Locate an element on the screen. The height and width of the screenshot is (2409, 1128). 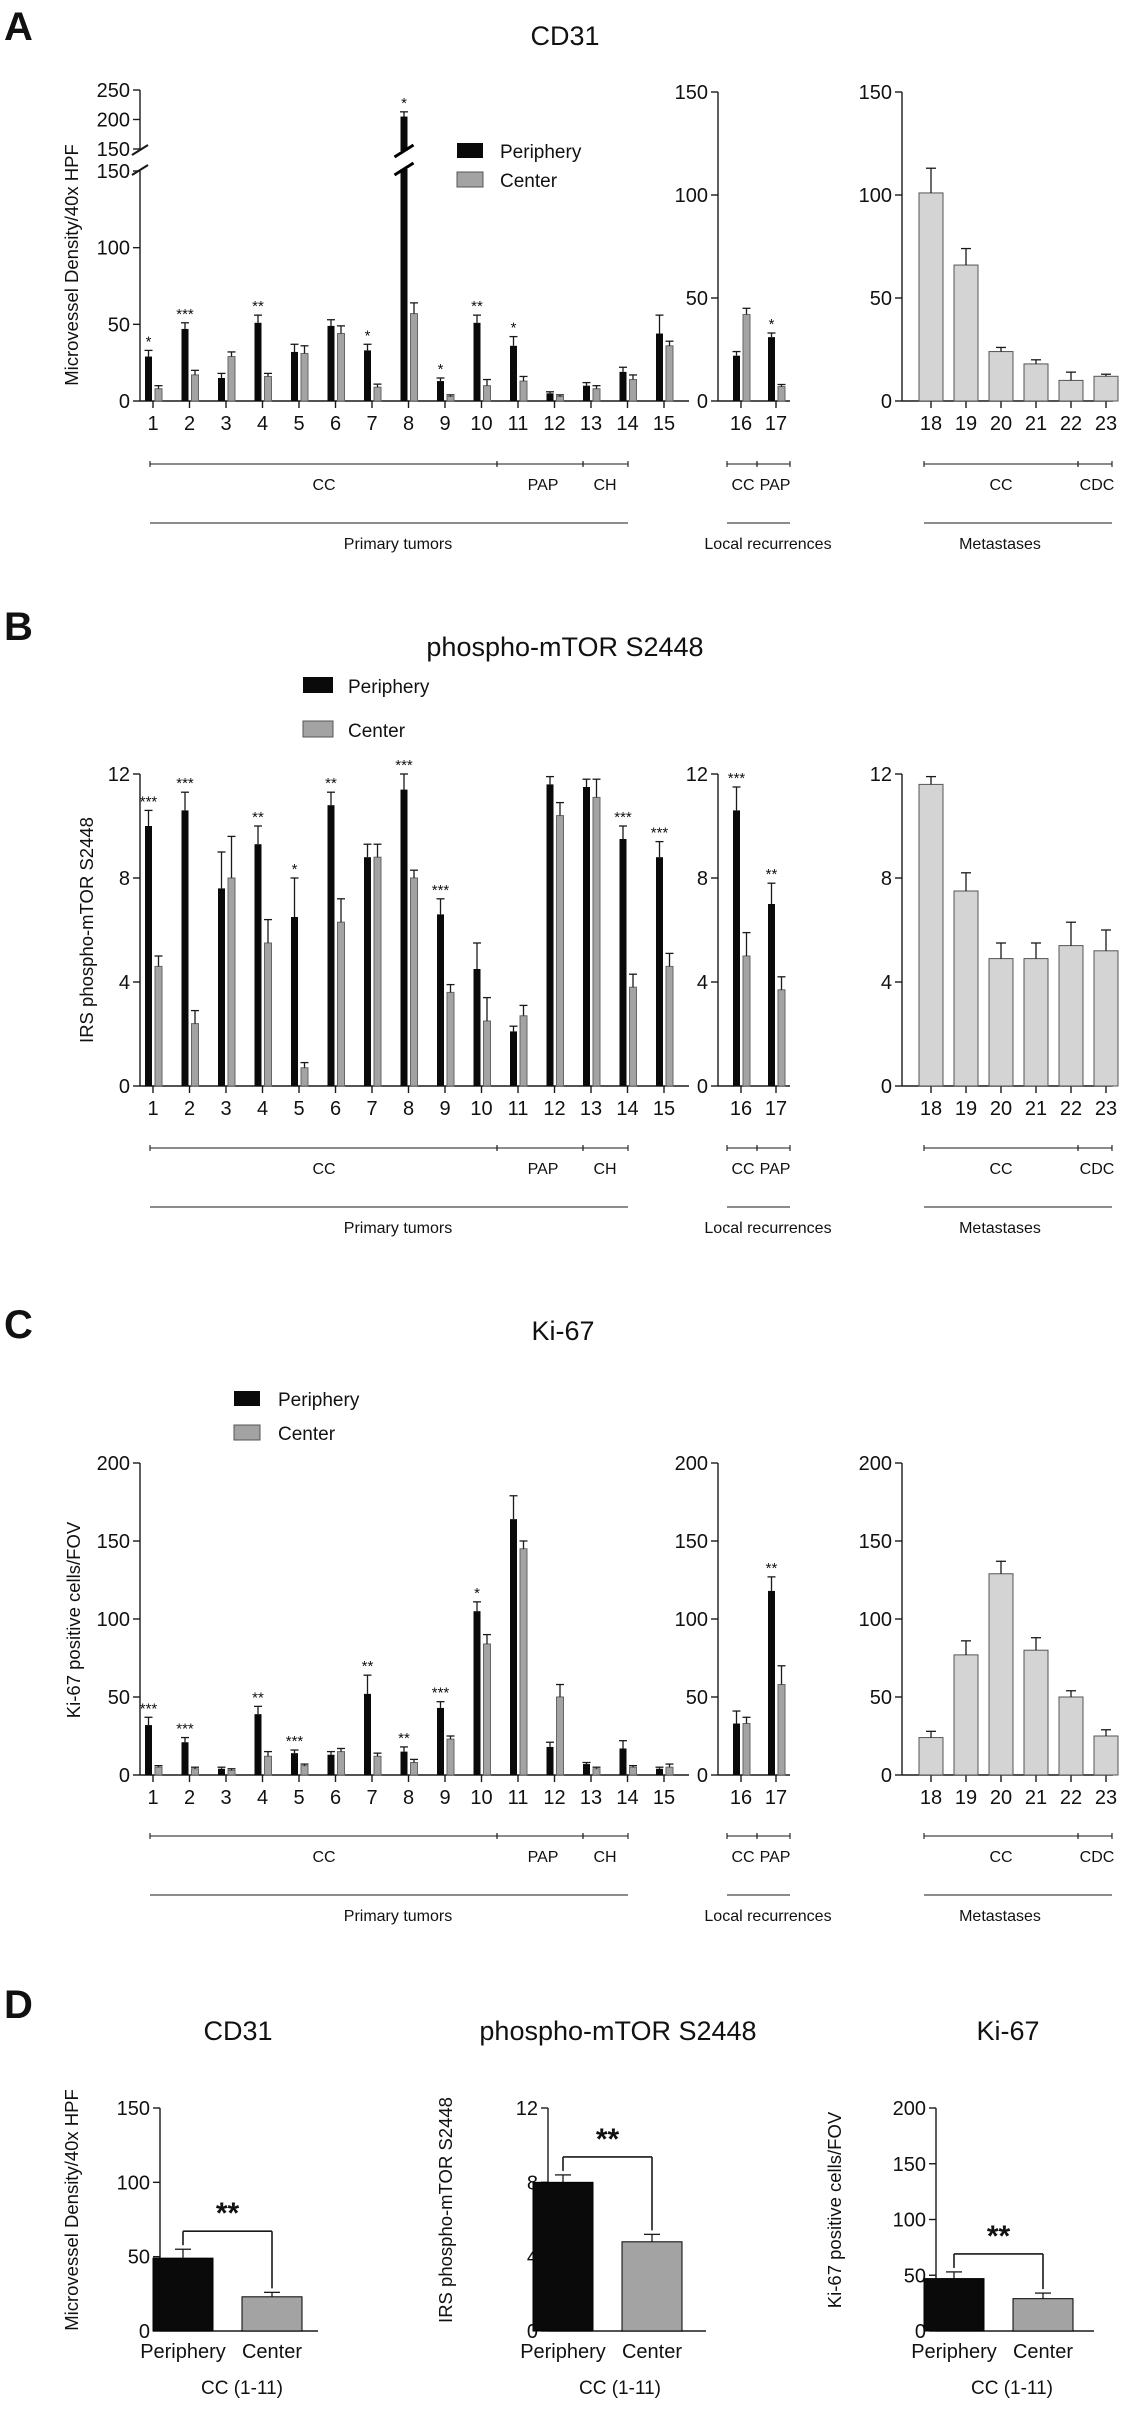
panel-a-metastasis-y-tick-label: 0 is located at coordinates (886, 402).